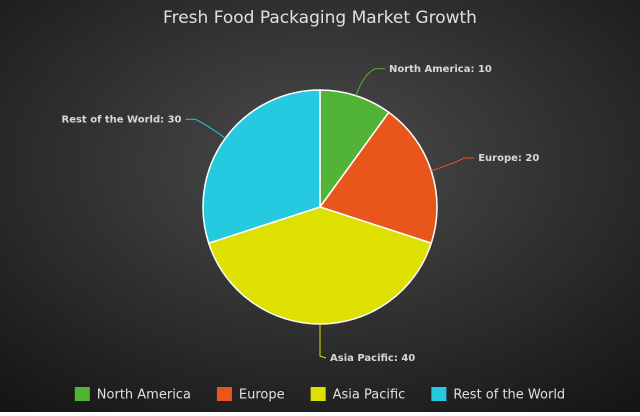  What do you see at coordinates (369, 395) in the screenshot?
I see `legend-label: Asia Pacific` at bounding box center [369, 395].